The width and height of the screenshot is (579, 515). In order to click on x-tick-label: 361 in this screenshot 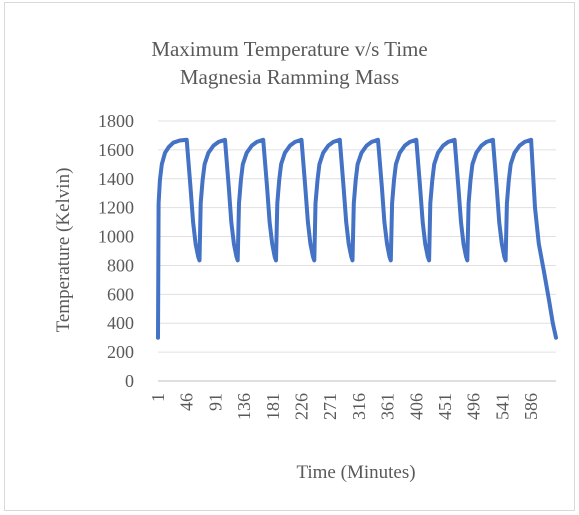, I will do `click(388, 406)`.